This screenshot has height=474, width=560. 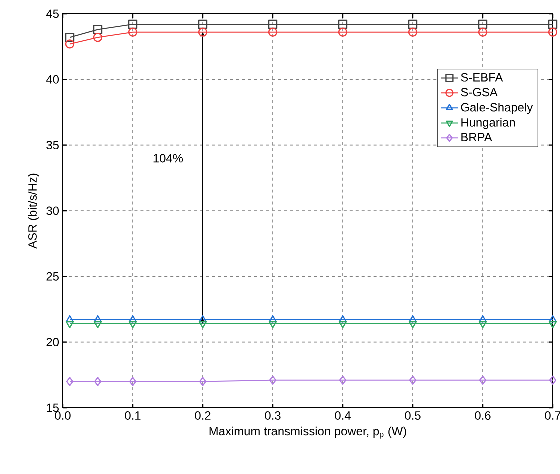 I want to click on x-tick-label: 0.0, so click(x=63, y=416).